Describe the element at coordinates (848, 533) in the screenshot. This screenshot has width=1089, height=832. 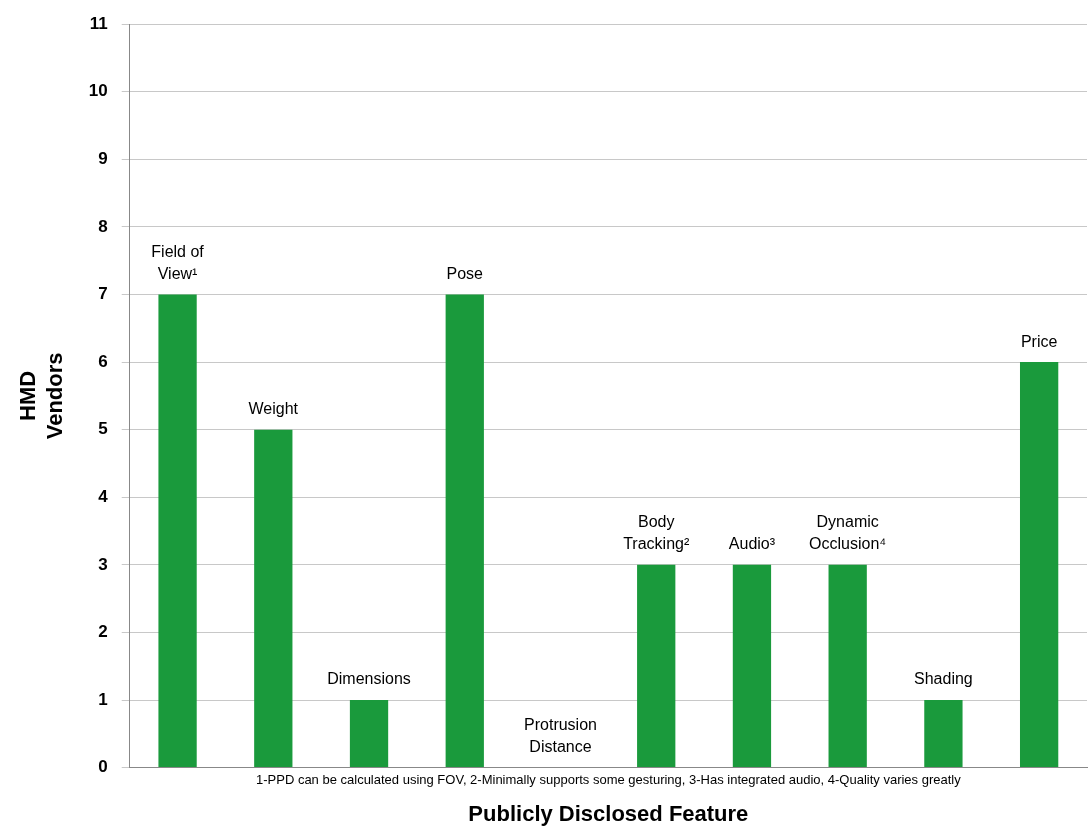
I see `x-tick-label: Dynamic Occlusion⁴` at that location.